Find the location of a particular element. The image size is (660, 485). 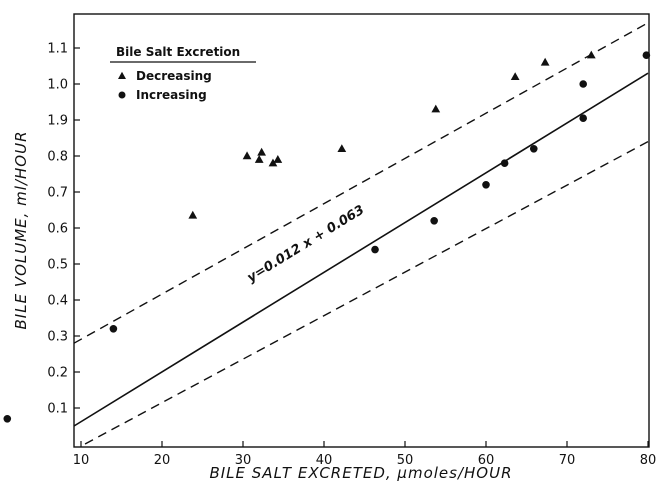

x-tick-label: 60 is located at coordinates (486, 460).